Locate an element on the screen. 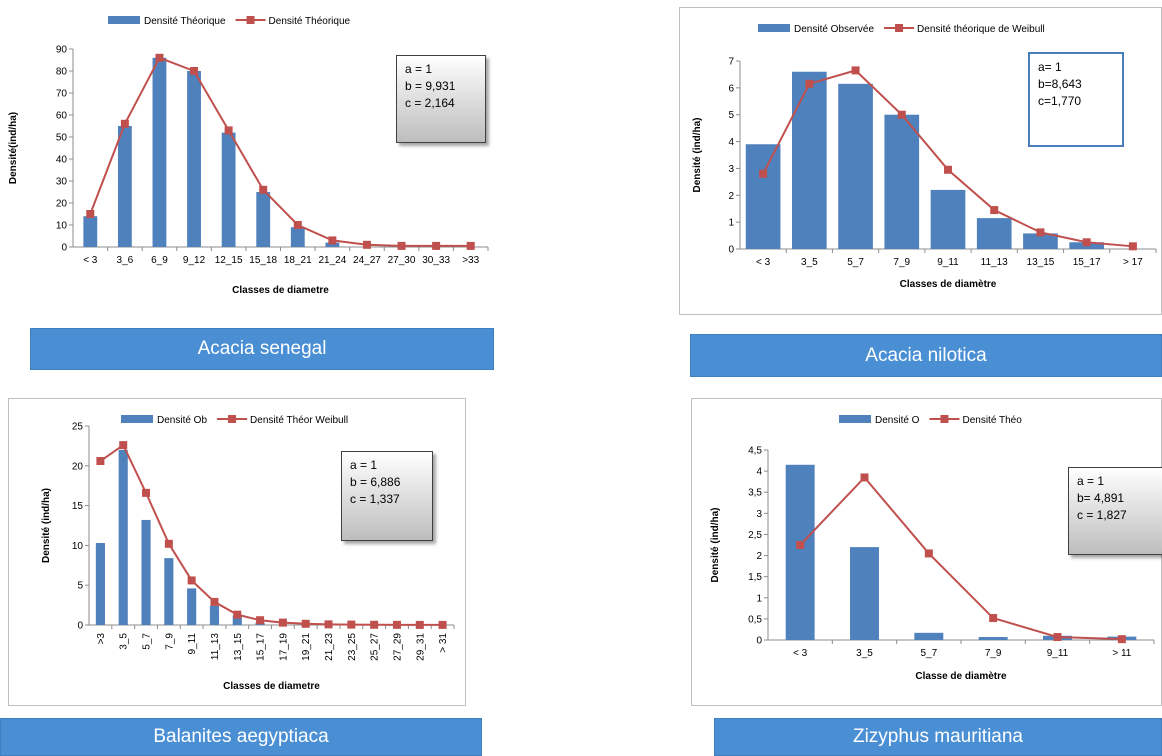  y-tick-label: 60 is located at coordinates (62, 116).